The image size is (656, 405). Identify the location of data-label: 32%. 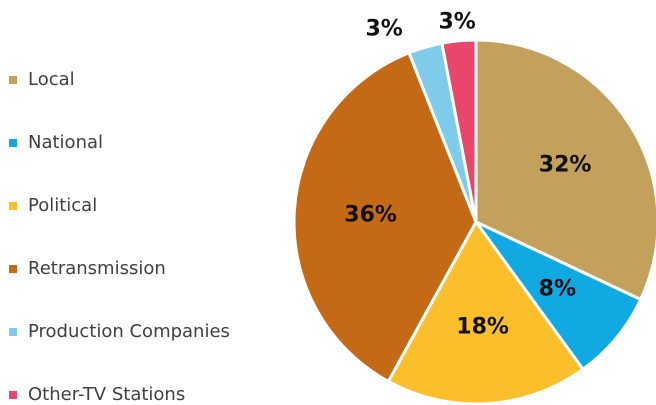
(565, 164).